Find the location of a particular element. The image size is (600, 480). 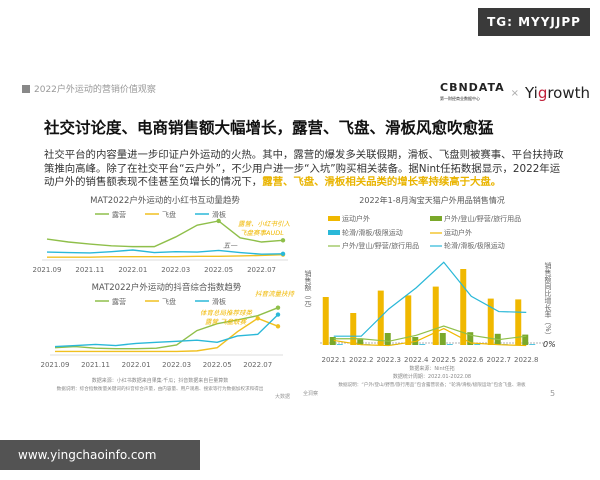

x-tick-label: 2022.3 is located at coordinates (389, 360).